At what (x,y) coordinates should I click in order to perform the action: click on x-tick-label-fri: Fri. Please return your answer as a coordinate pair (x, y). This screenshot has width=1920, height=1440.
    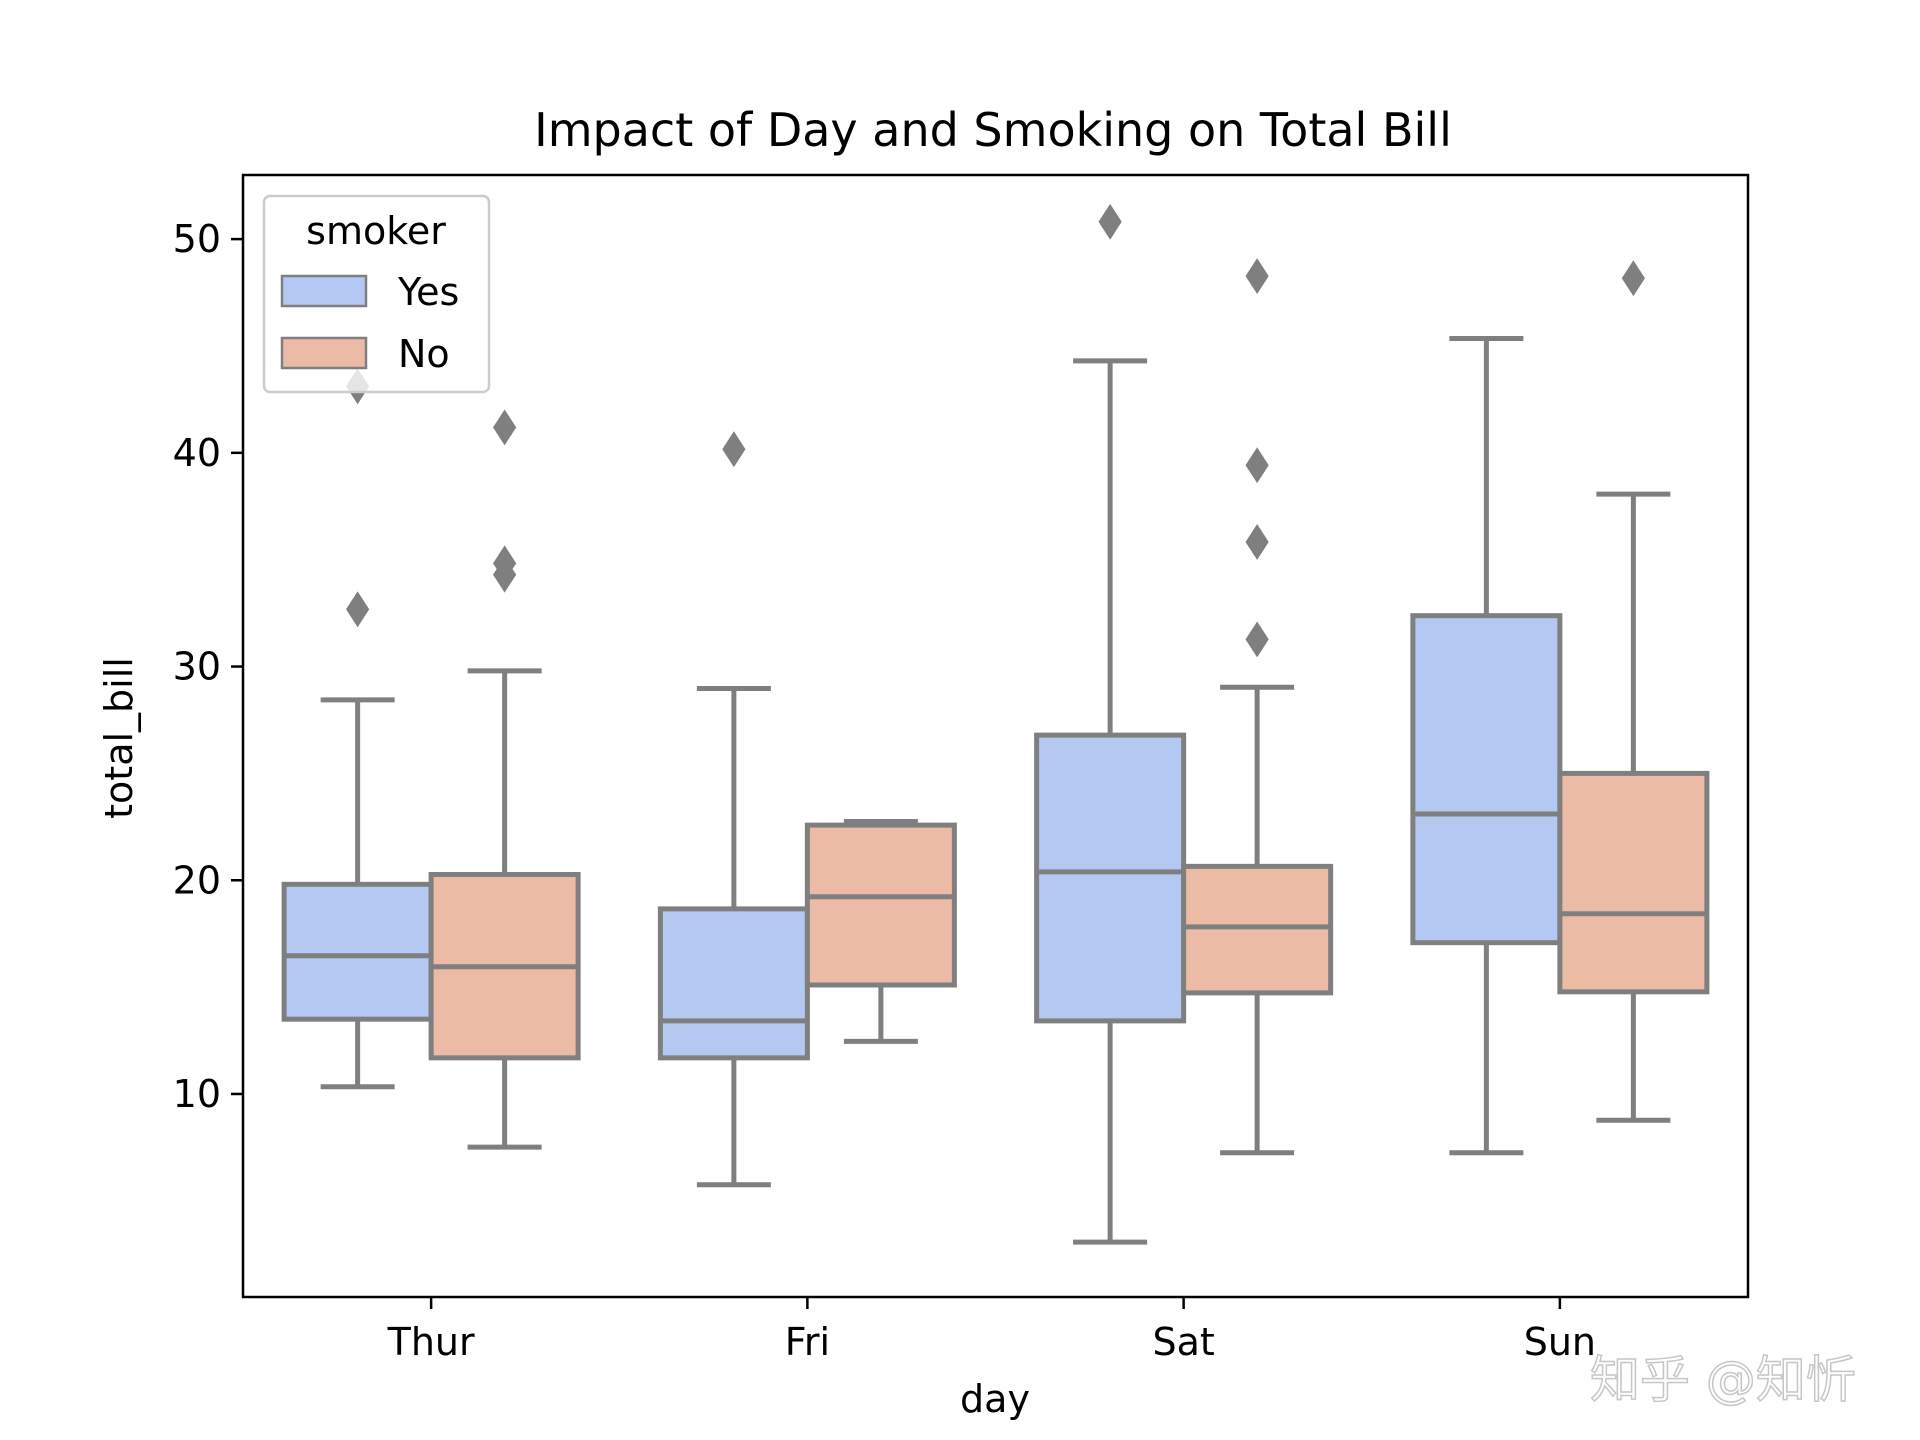
    Looking at the image, I should click on (807, 1342).